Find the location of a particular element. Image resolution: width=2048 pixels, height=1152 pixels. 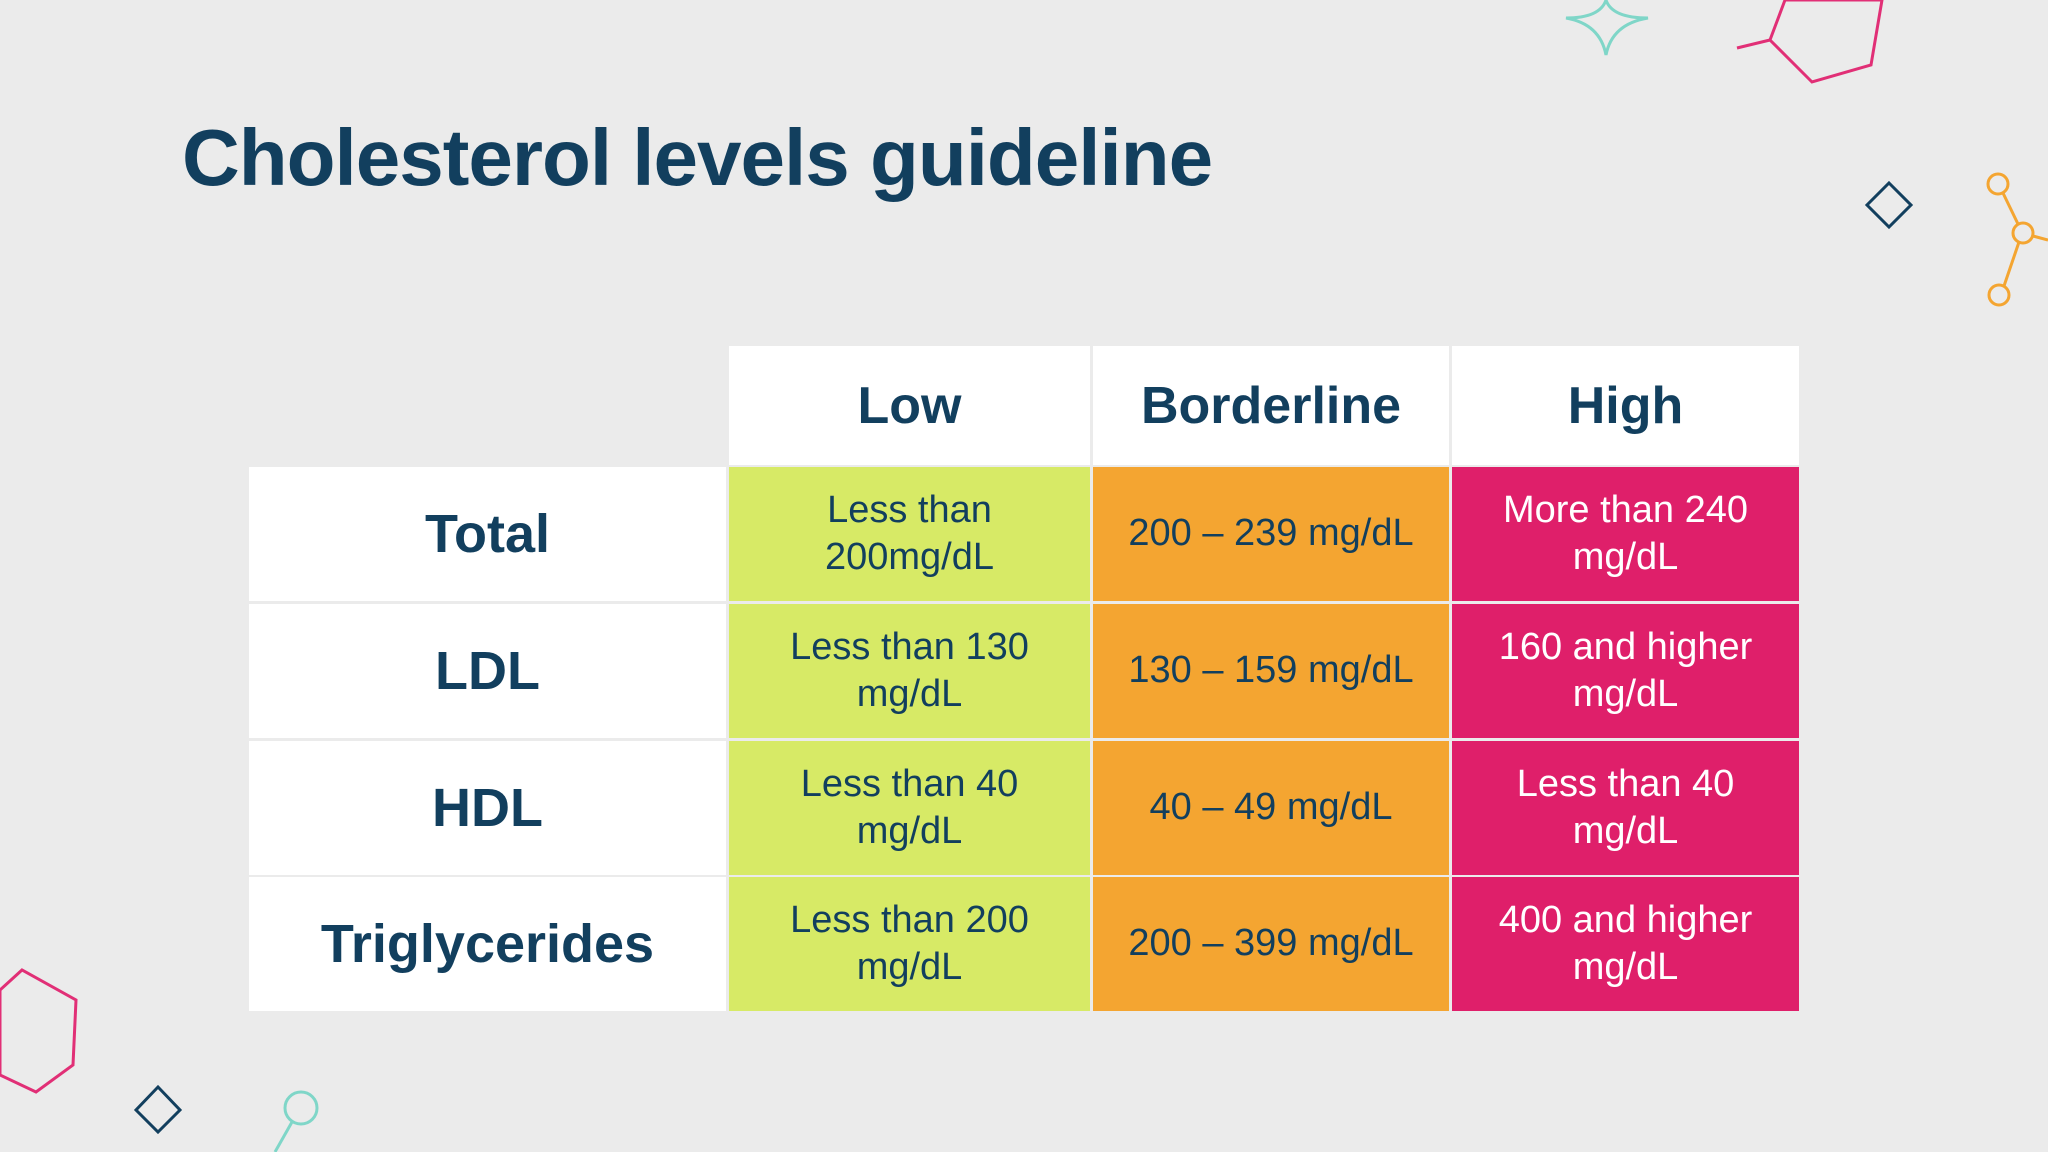

cell-ldl-low: Less than 130 mg/dL is located at coordinates (909, 671).